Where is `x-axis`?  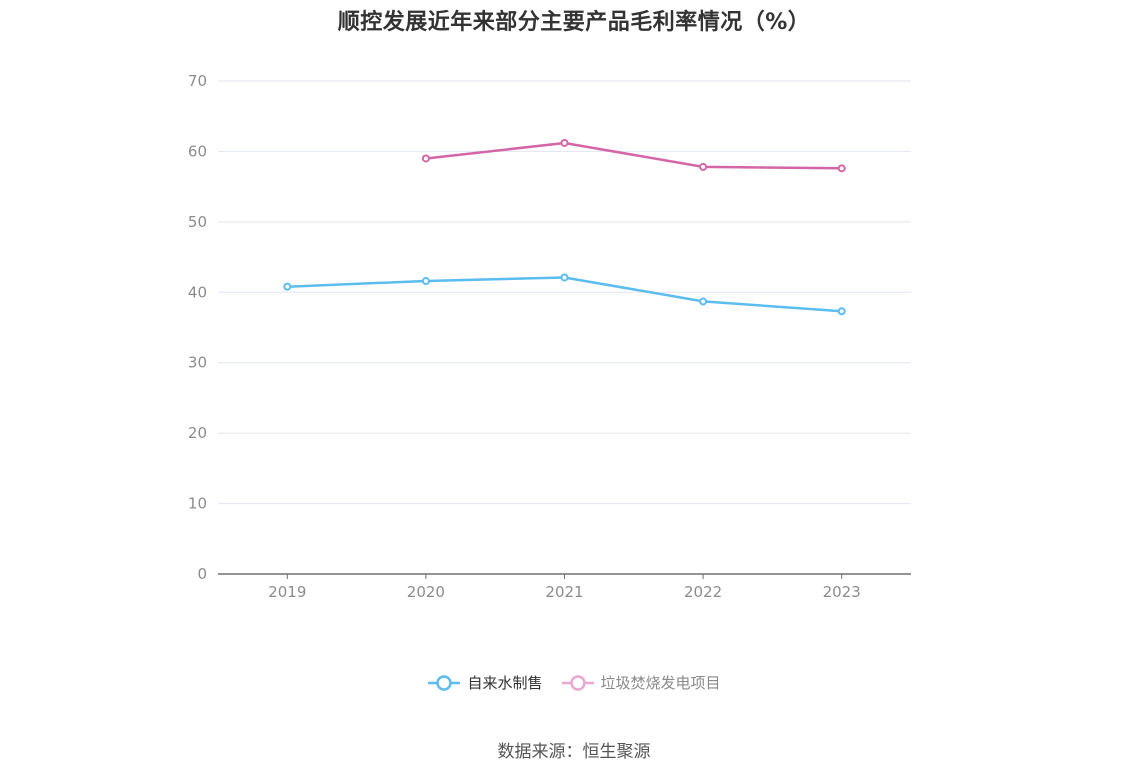
x-axis is located at coordinates (564, 576).